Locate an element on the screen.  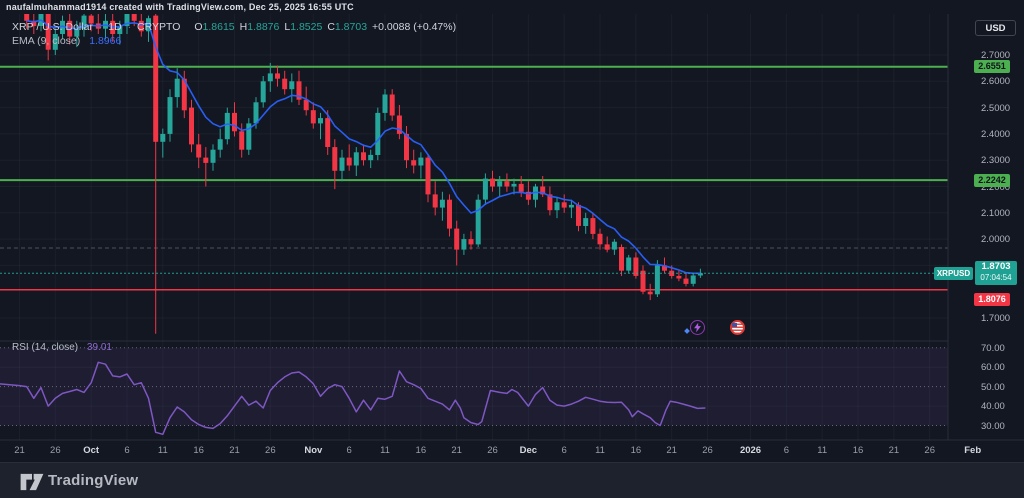
flag-canton is located at coordinates (734, 324).